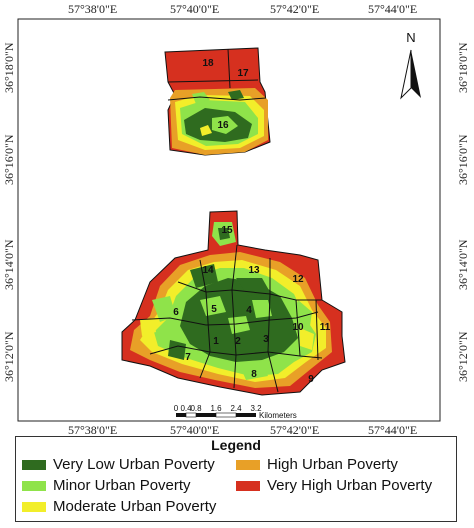 The width and height of the screenshot is (474, 528). What do you see at coordinates (236, 408) in the screenshot?
I see `scale-tick-4: 2.4` at bounding box center [236, 408].